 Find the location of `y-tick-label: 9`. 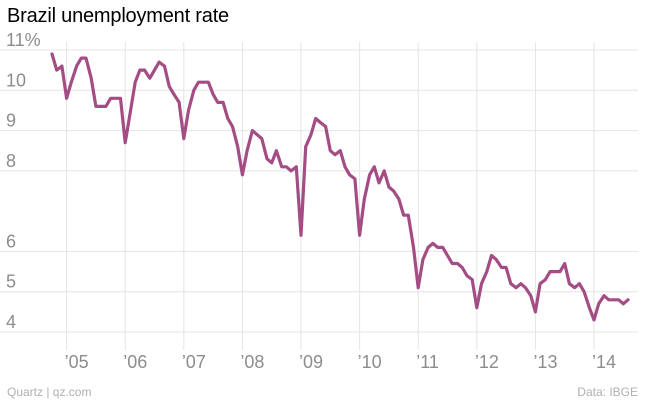

y-tick-label: 9 is located at coordinates (11, 121).